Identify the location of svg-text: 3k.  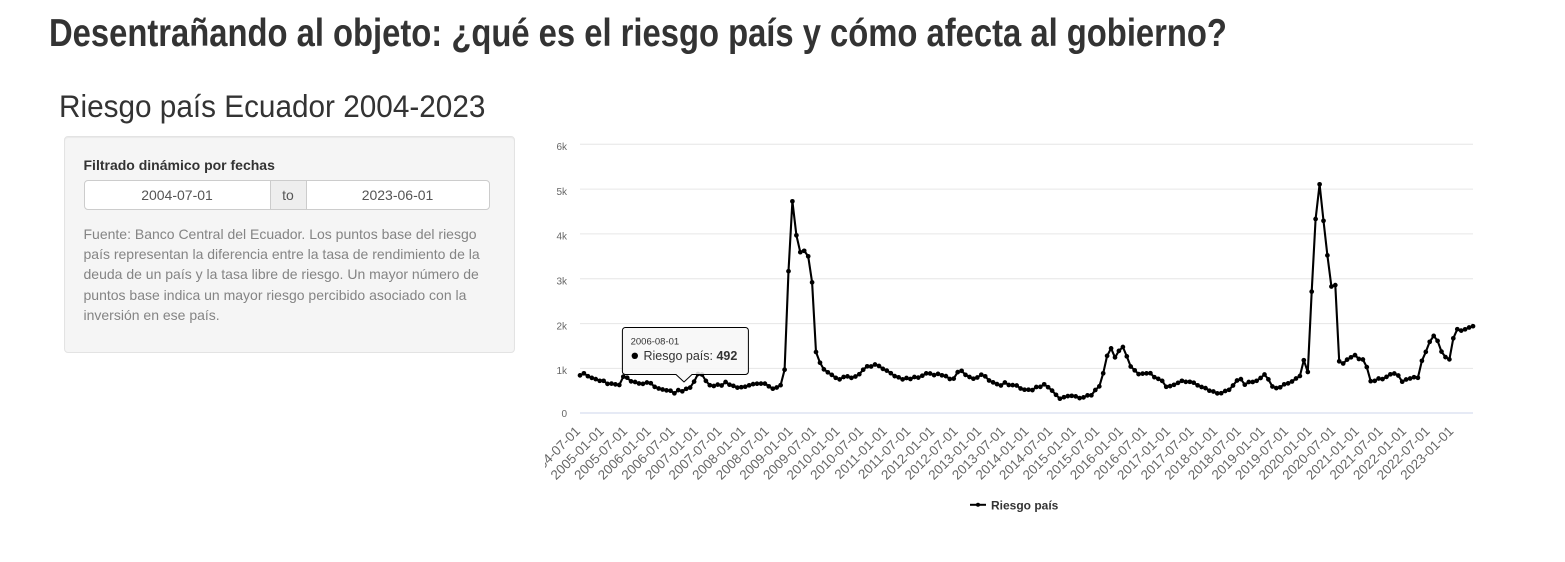
(562, 281).